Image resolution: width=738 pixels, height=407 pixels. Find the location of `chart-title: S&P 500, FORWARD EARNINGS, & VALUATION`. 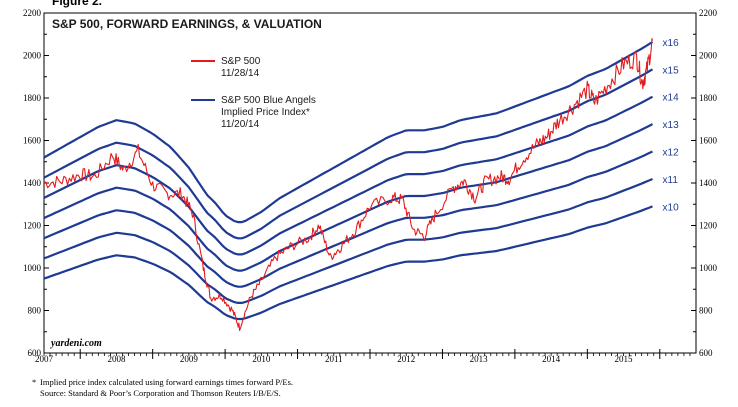

chart-title: S&P 500, FORWARD EARNINGS, & VALUATION is located at coordinates (187, 24).